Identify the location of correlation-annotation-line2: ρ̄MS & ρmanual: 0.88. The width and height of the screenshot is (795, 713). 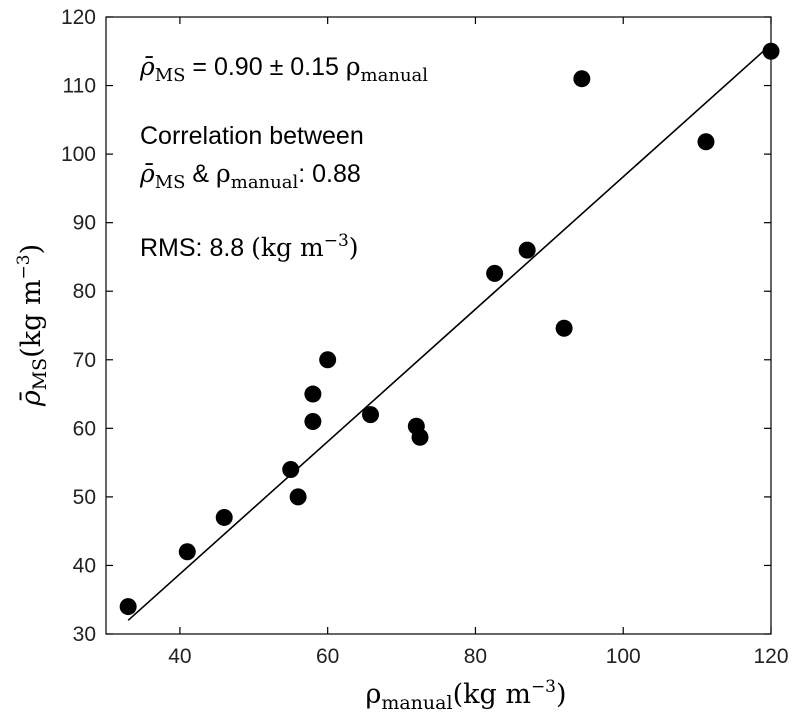
(250, 176).